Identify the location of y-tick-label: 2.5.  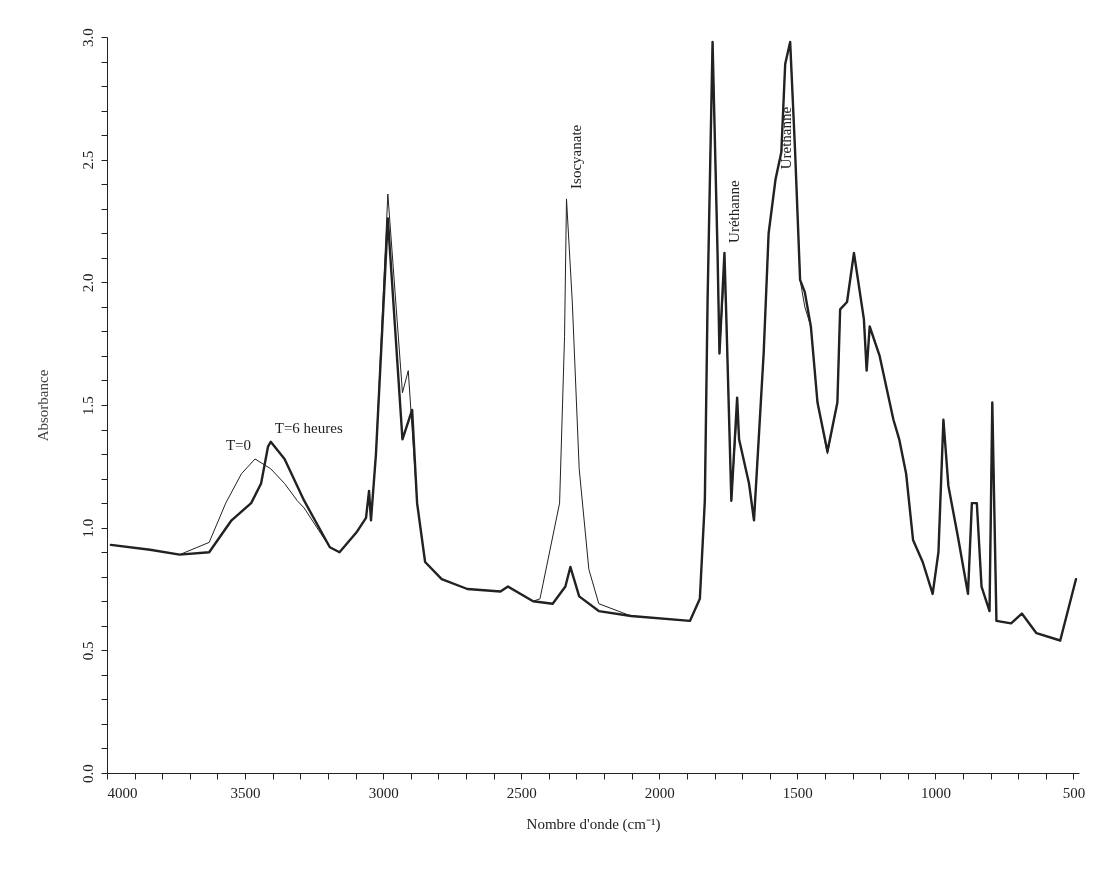
(87, 160).